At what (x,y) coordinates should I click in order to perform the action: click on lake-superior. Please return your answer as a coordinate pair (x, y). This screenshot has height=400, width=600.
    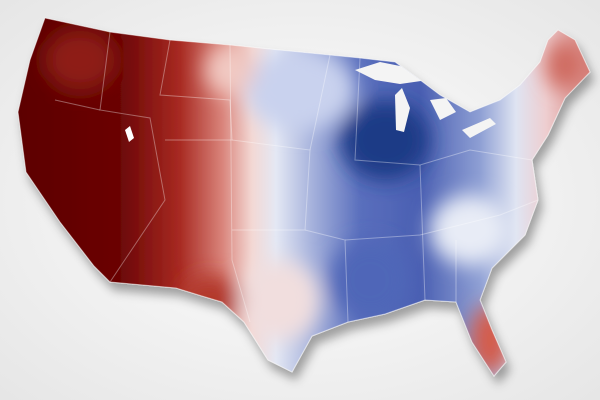
    Looking at the image, I should click on (391, 73).